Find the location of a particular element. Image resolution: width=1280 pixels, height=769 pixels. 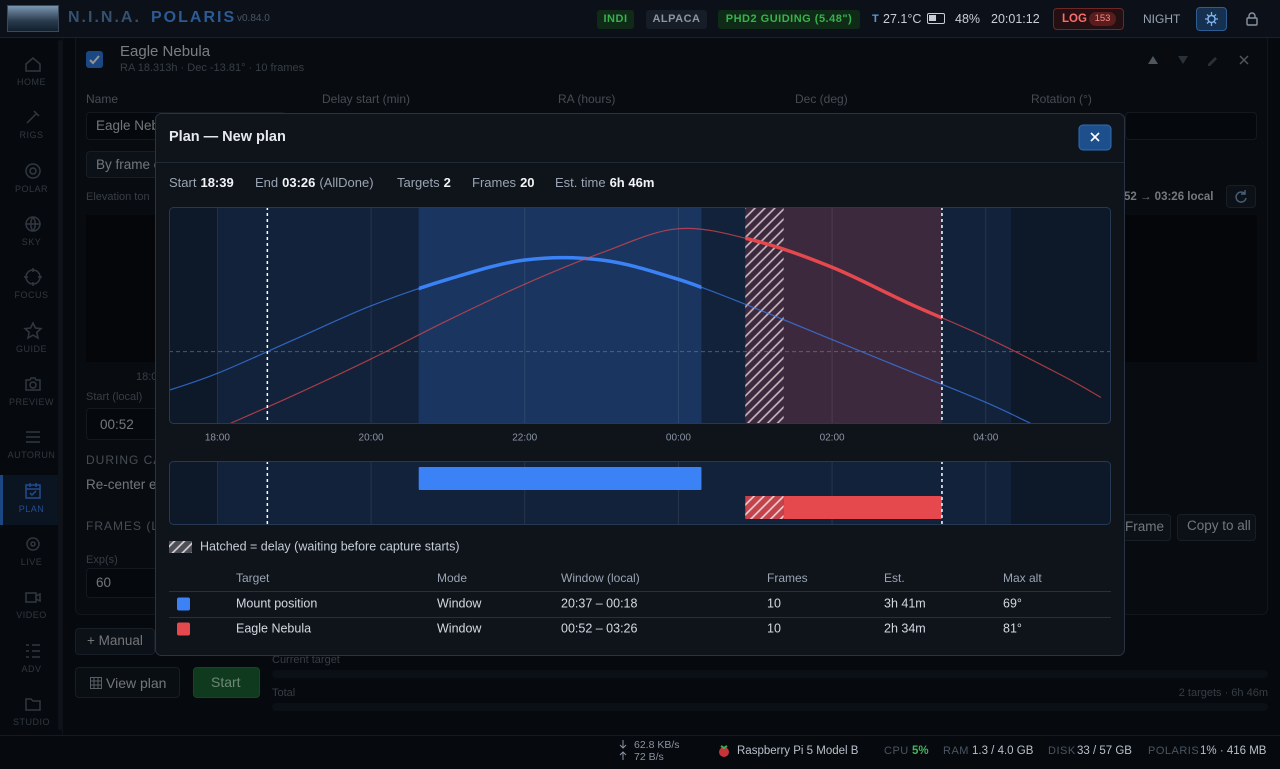

x-tick-label: 18:00 is located at coordinates (217, 438).